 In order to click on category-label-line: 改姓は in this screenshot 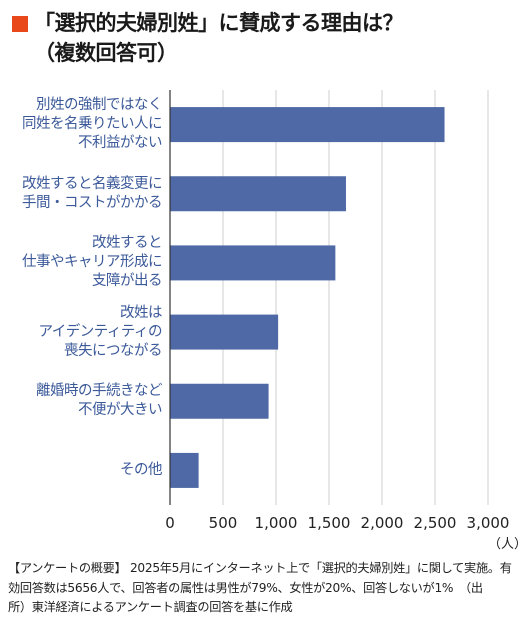, I will do `click(141, 312)`.